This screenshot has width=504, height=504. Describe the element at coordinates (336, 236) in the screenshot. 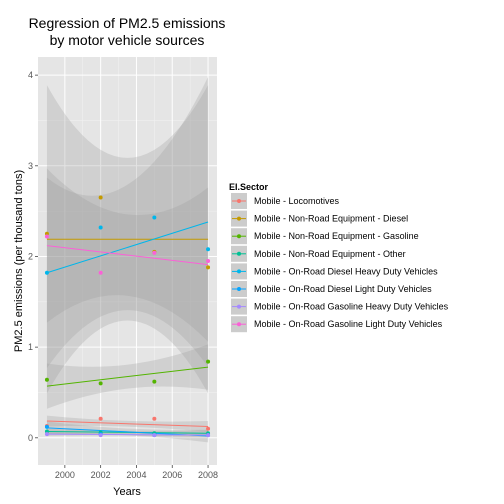

I see `legend-label: Mobile - Non-Road Equipment - Gasoline` at that location.